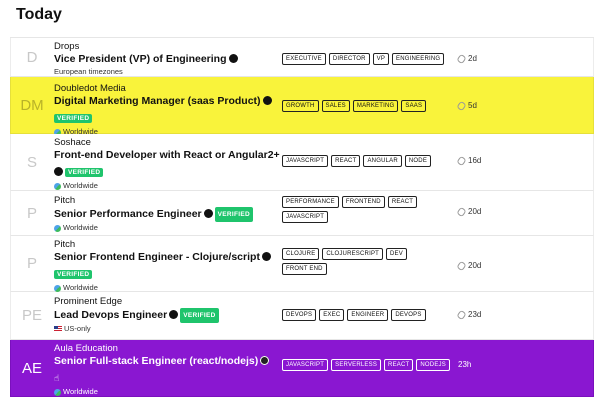 This screenshot has height=404, width=600. I want to click on tag: SERVERLESS, so click(356, 365).